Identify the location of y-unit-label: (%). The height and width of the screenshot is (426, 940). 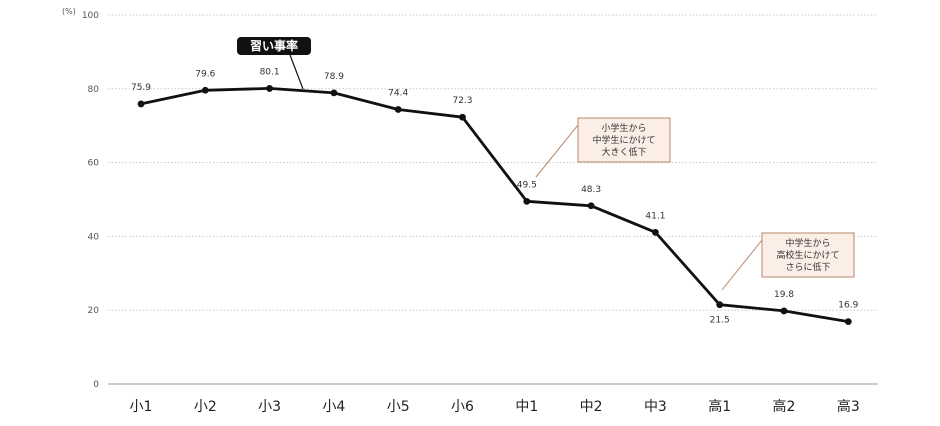
(69, 11).